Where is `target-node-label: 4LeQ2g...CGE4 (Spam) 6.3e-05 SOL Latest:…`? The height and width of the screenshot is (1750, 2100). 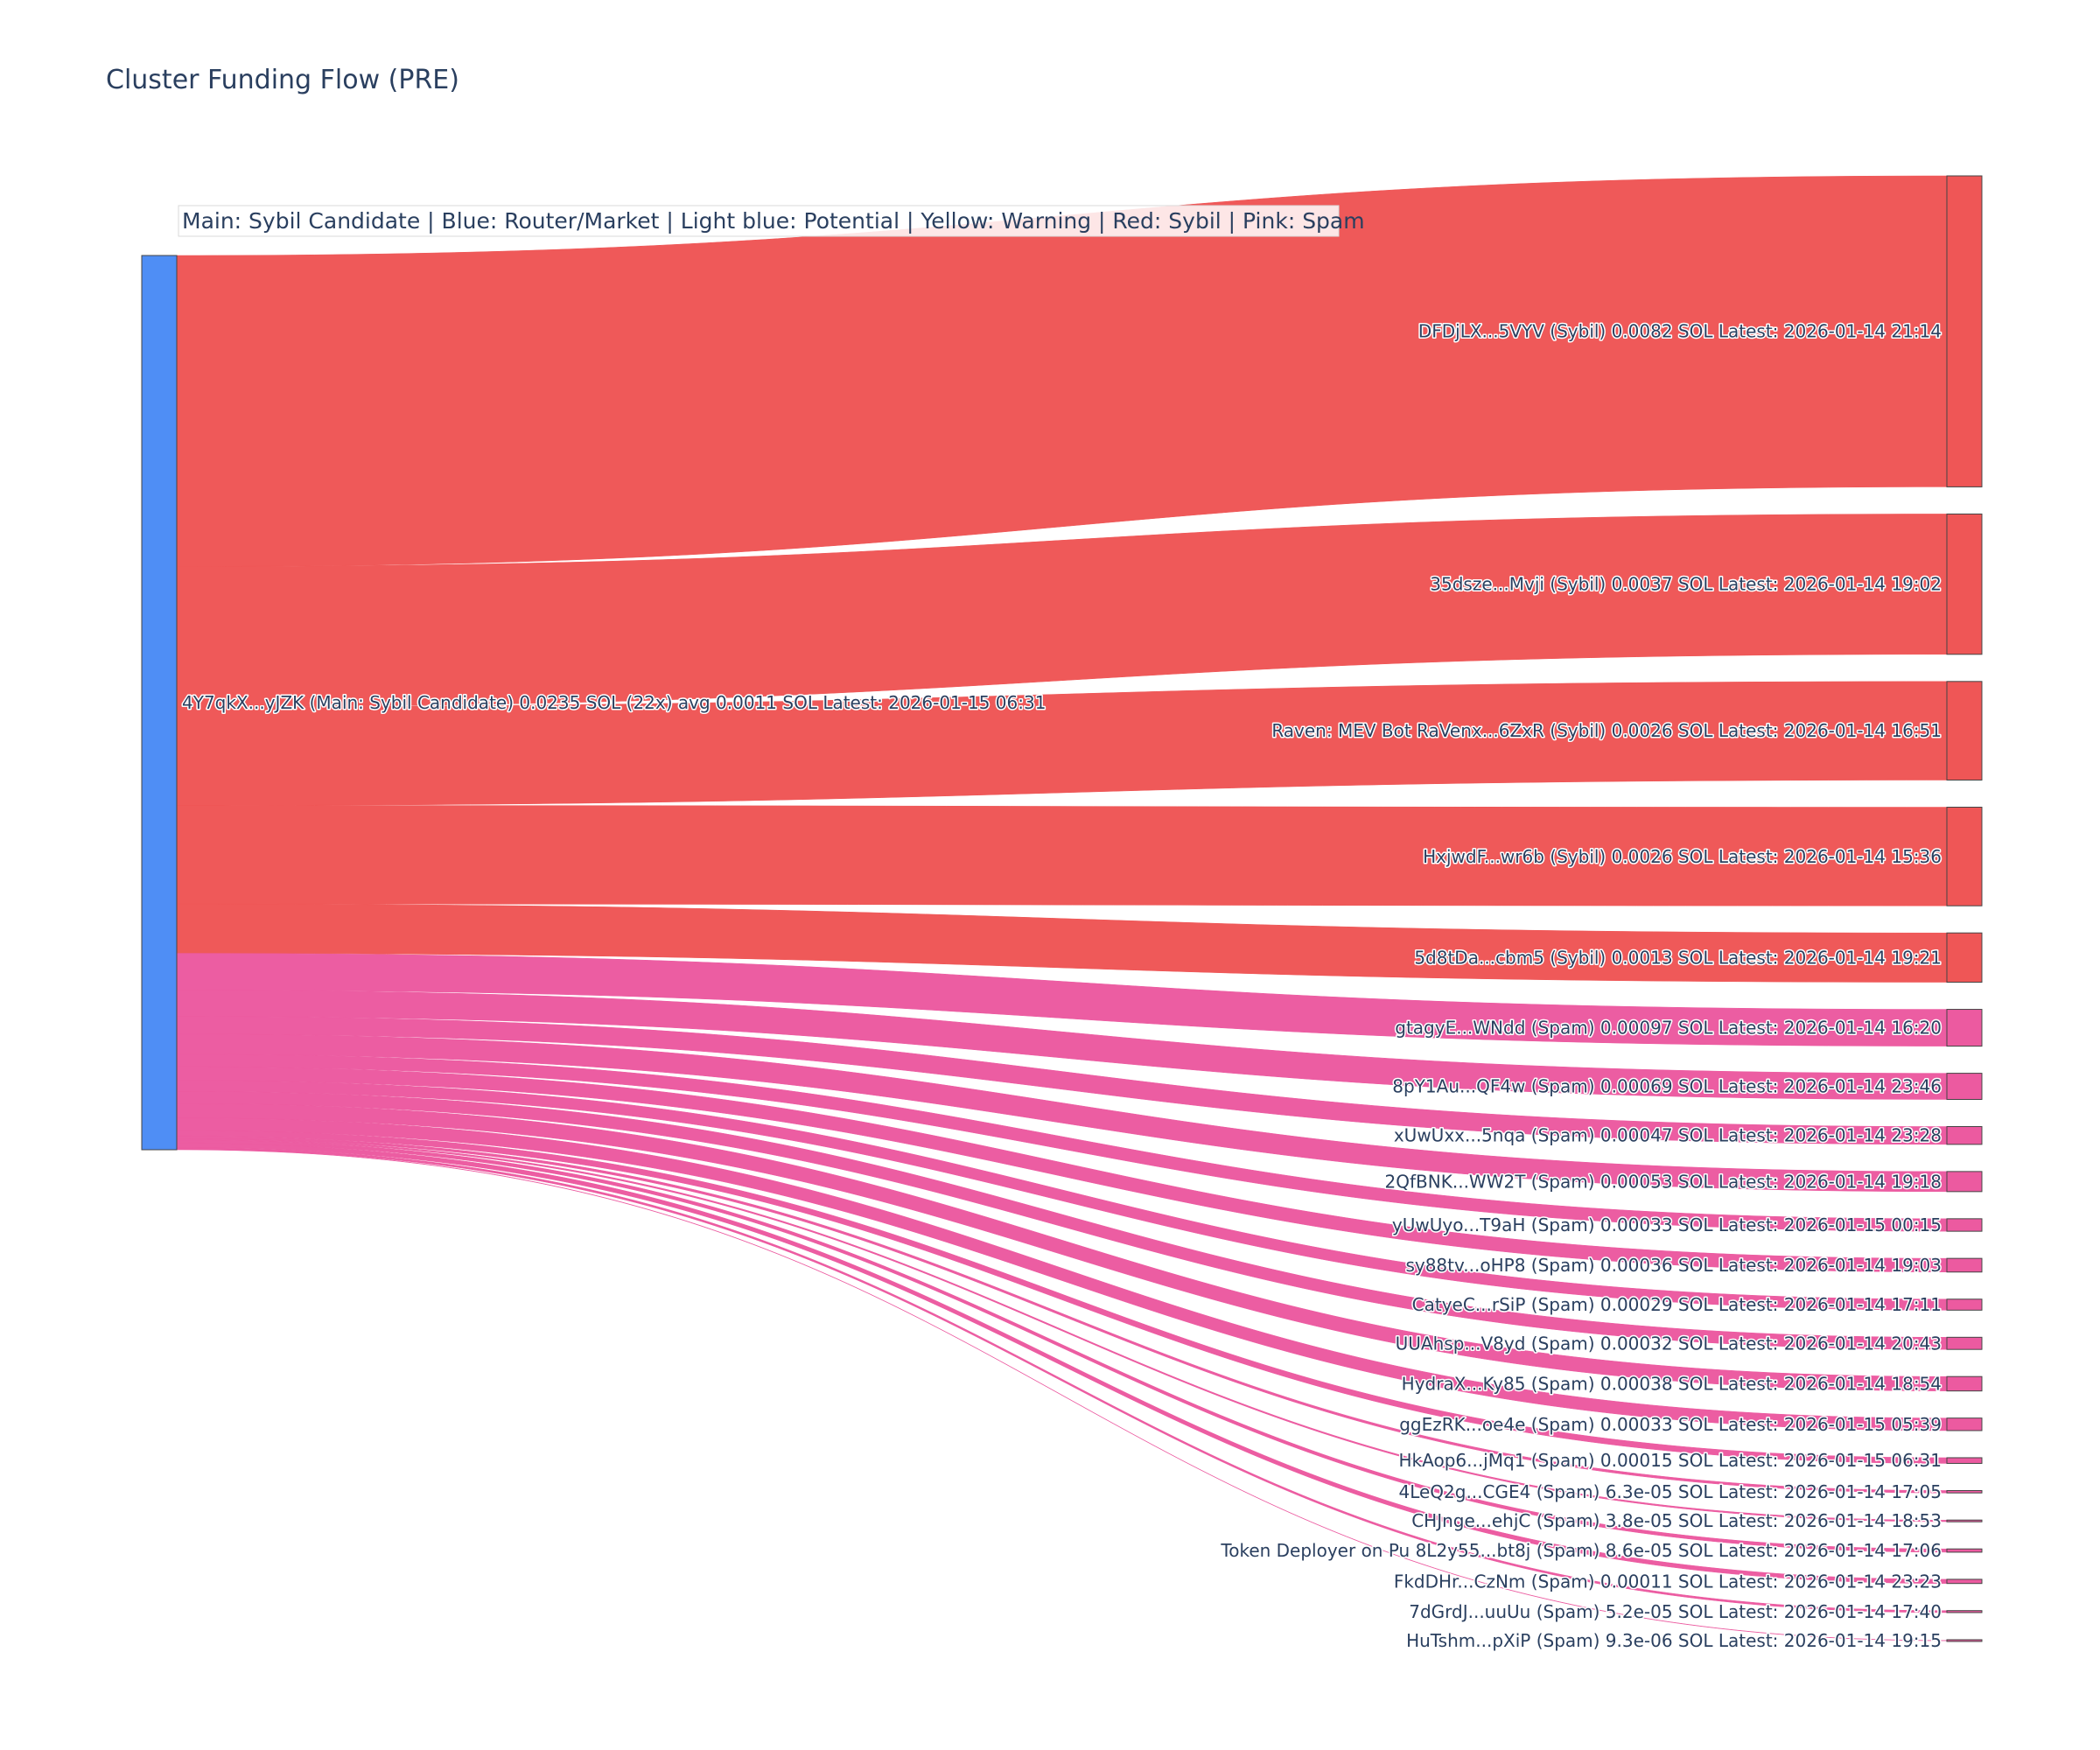 target-node-label: 4LeQ2g...CGE4 (Spam) 6.3e-05 SOL Latest:… is located at coordinates (1670, 1491).